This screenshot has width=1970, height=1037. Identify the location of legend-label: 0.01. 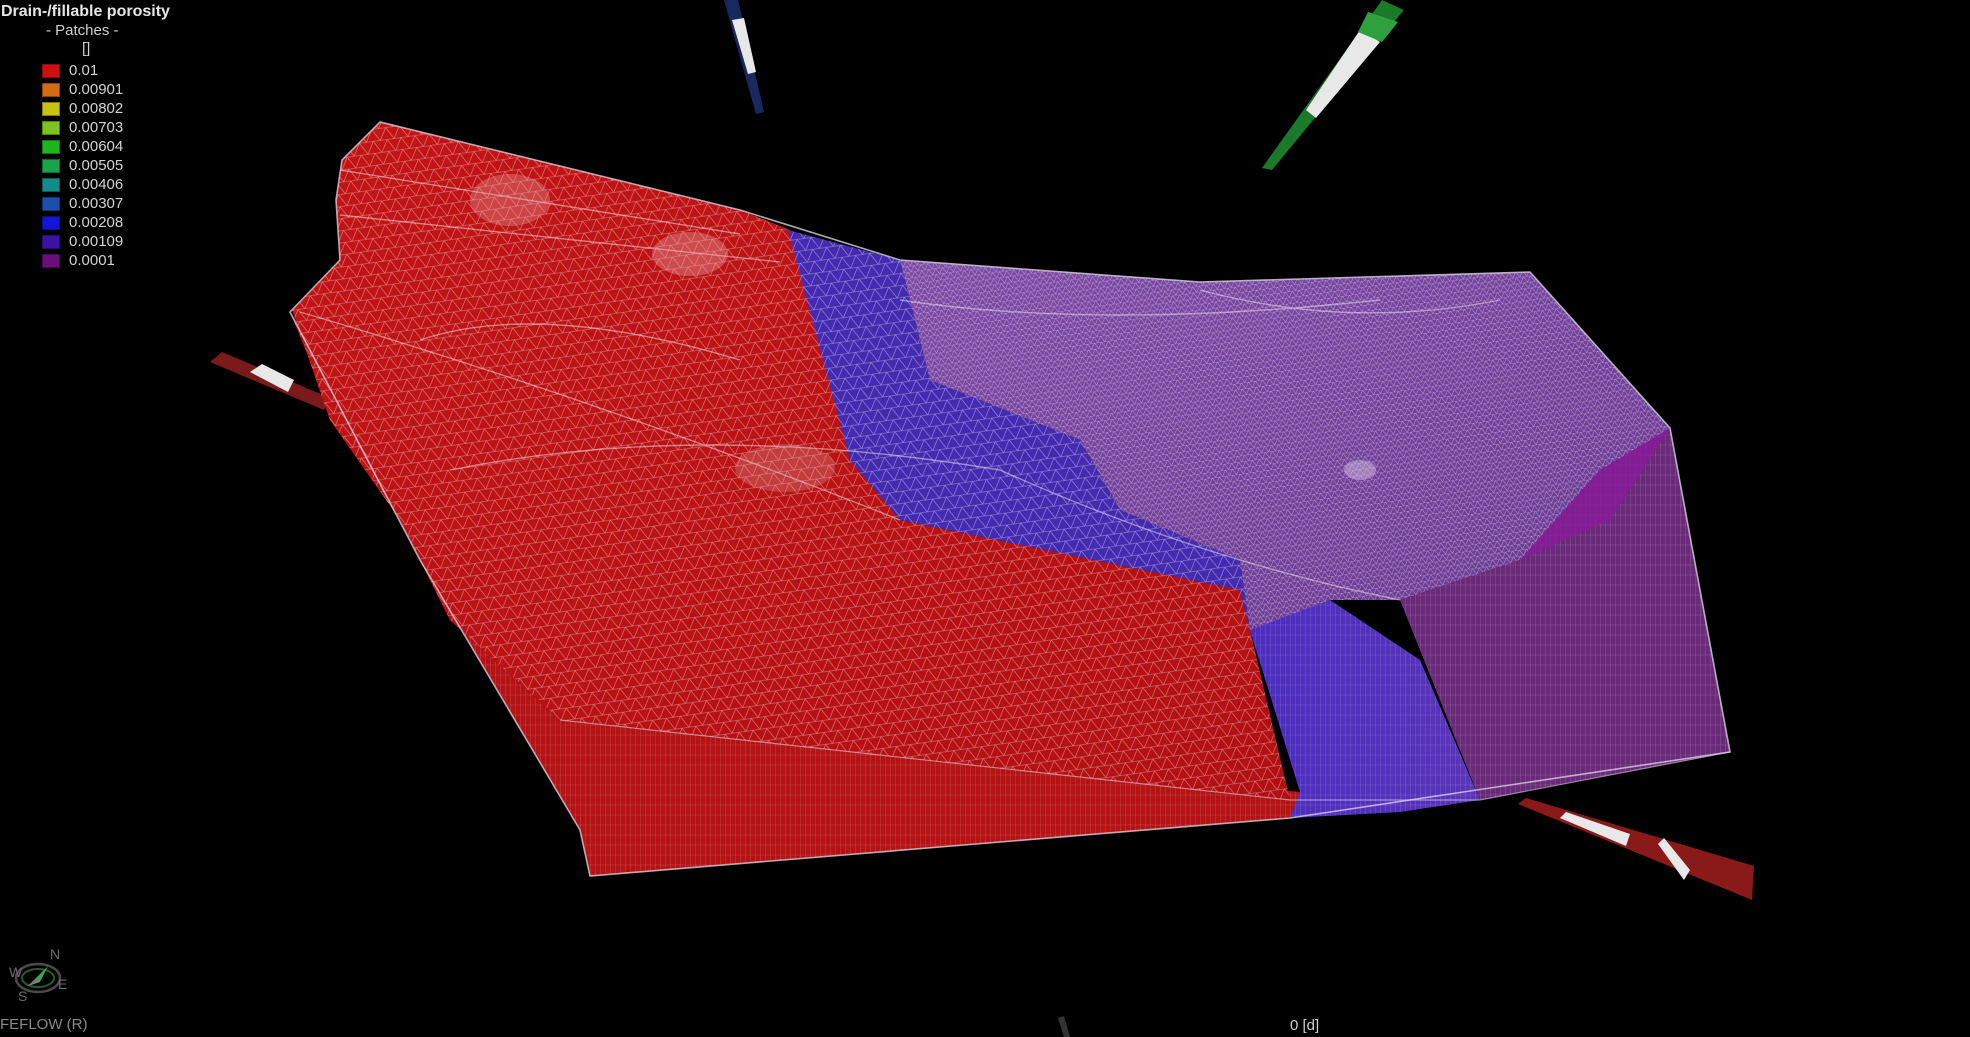
(84, 70).